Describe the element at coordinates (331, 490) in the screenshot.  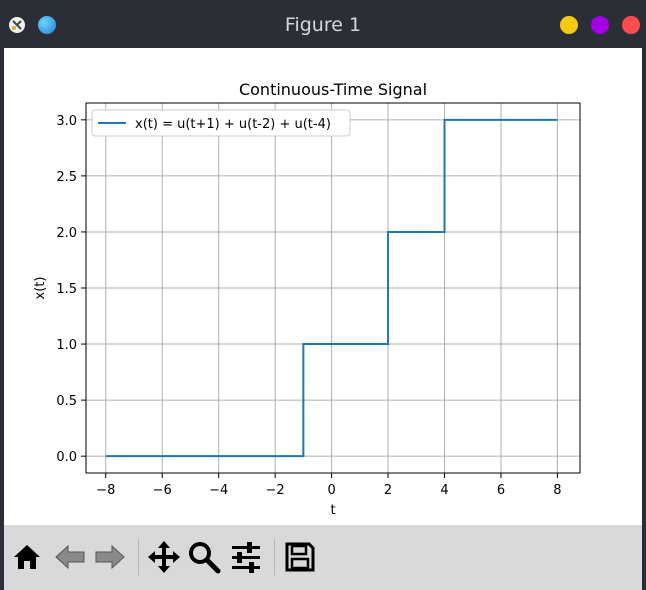
I see `x-tick-label: 0` at that location.